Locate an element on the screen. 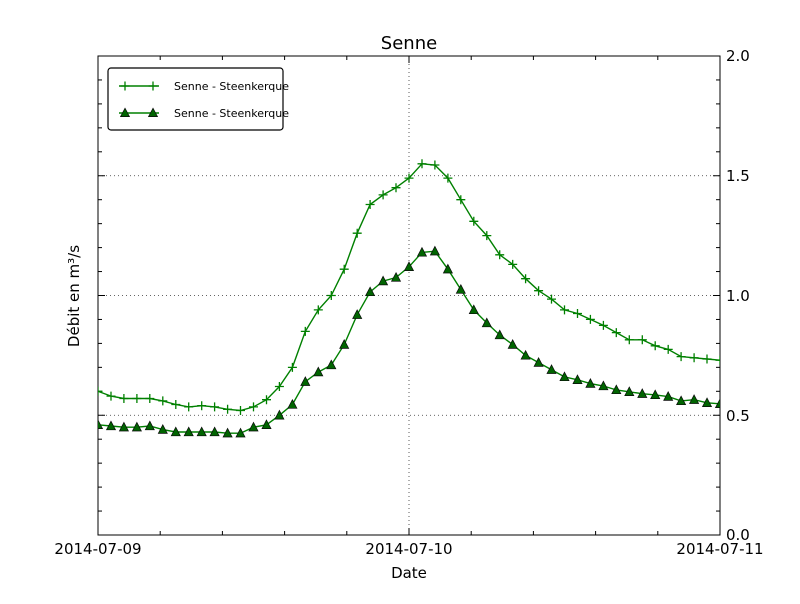  legend: Senne - Steenkerque Senne - Steenkerque is located at coordinates (198, 99).